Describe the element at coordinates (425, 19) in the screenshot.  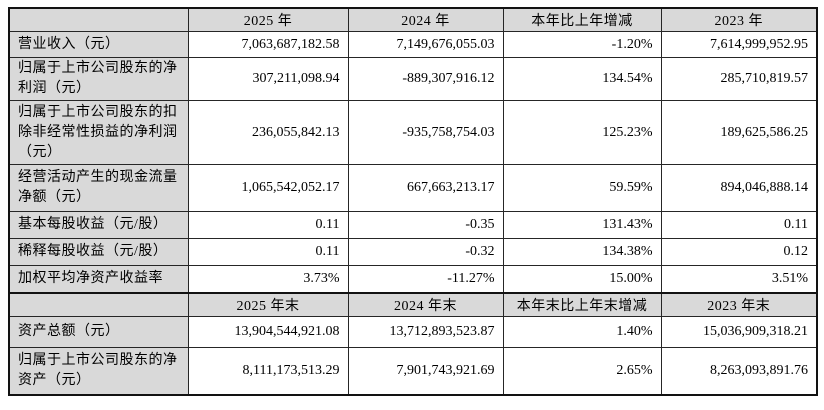
I see `col-header-2024: 2024 年` at that location.